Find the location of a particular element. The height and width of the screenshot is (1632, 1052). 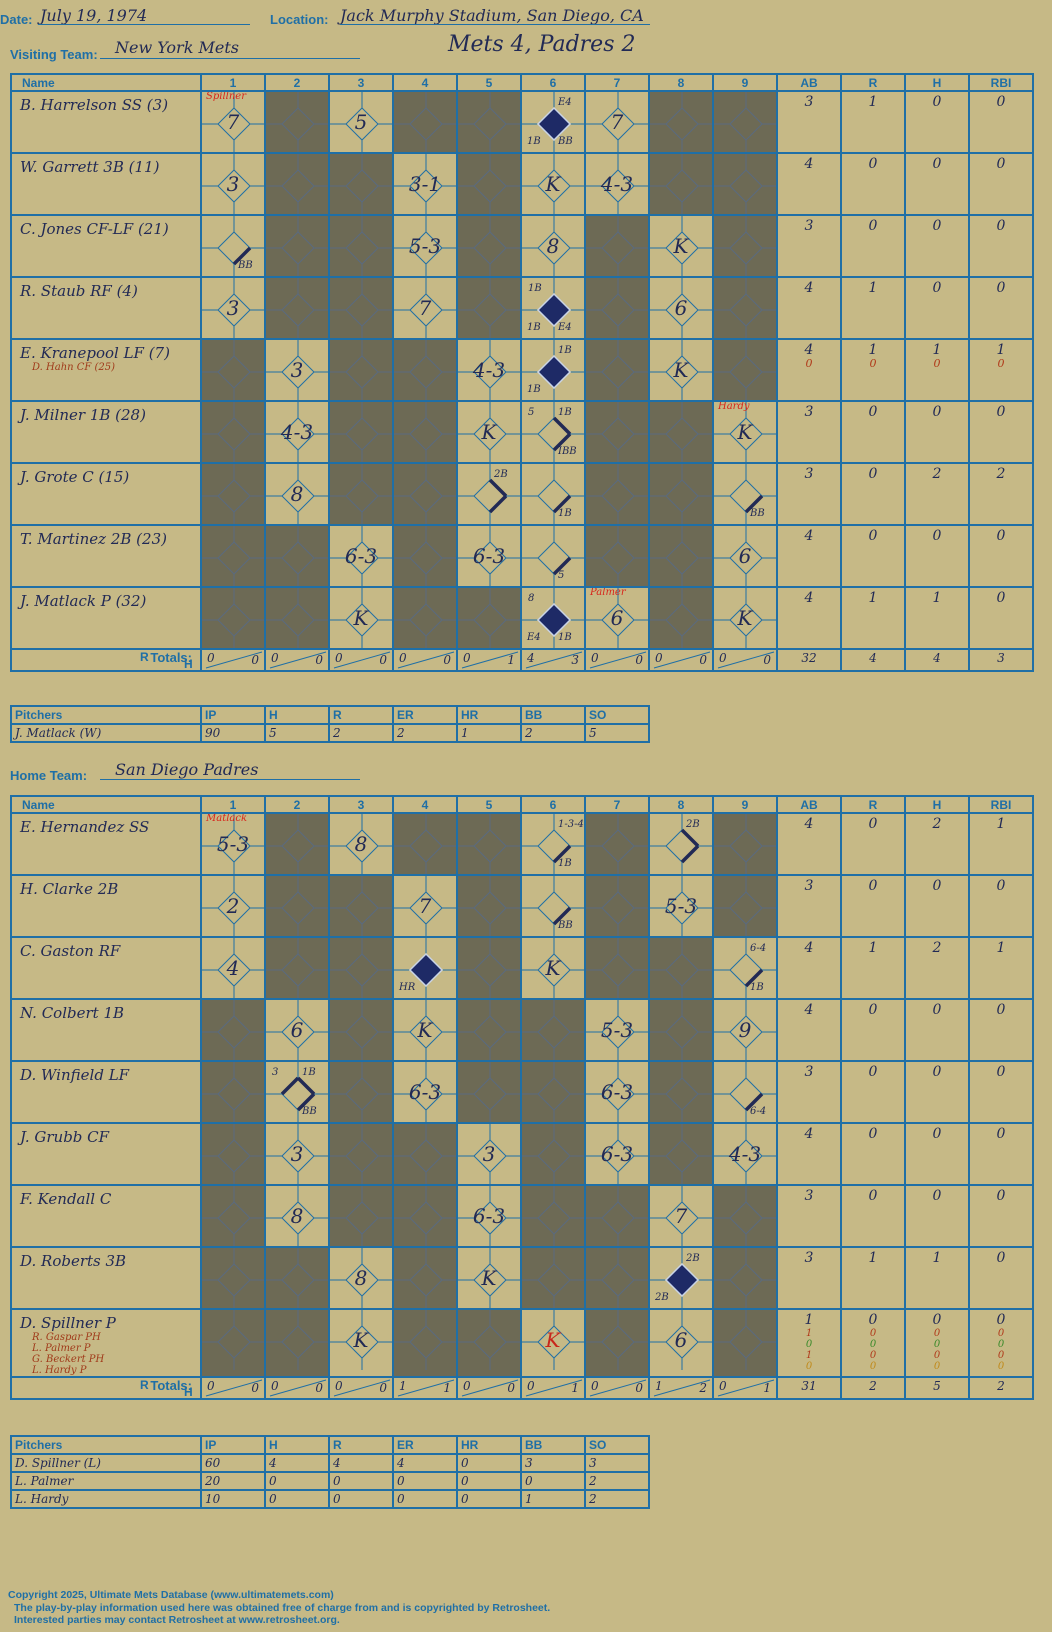

date-value: July 19, 1974 is located at coordinates (94, 15).